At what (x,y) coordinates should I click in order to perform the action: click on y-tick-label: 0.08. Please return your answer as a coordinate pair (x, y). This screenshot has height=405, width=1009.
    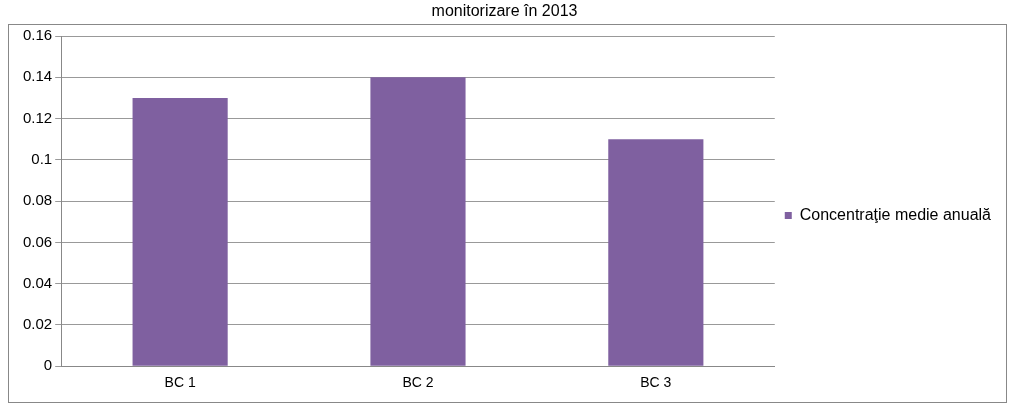
    Looking at the image, I should click on (37, 200).